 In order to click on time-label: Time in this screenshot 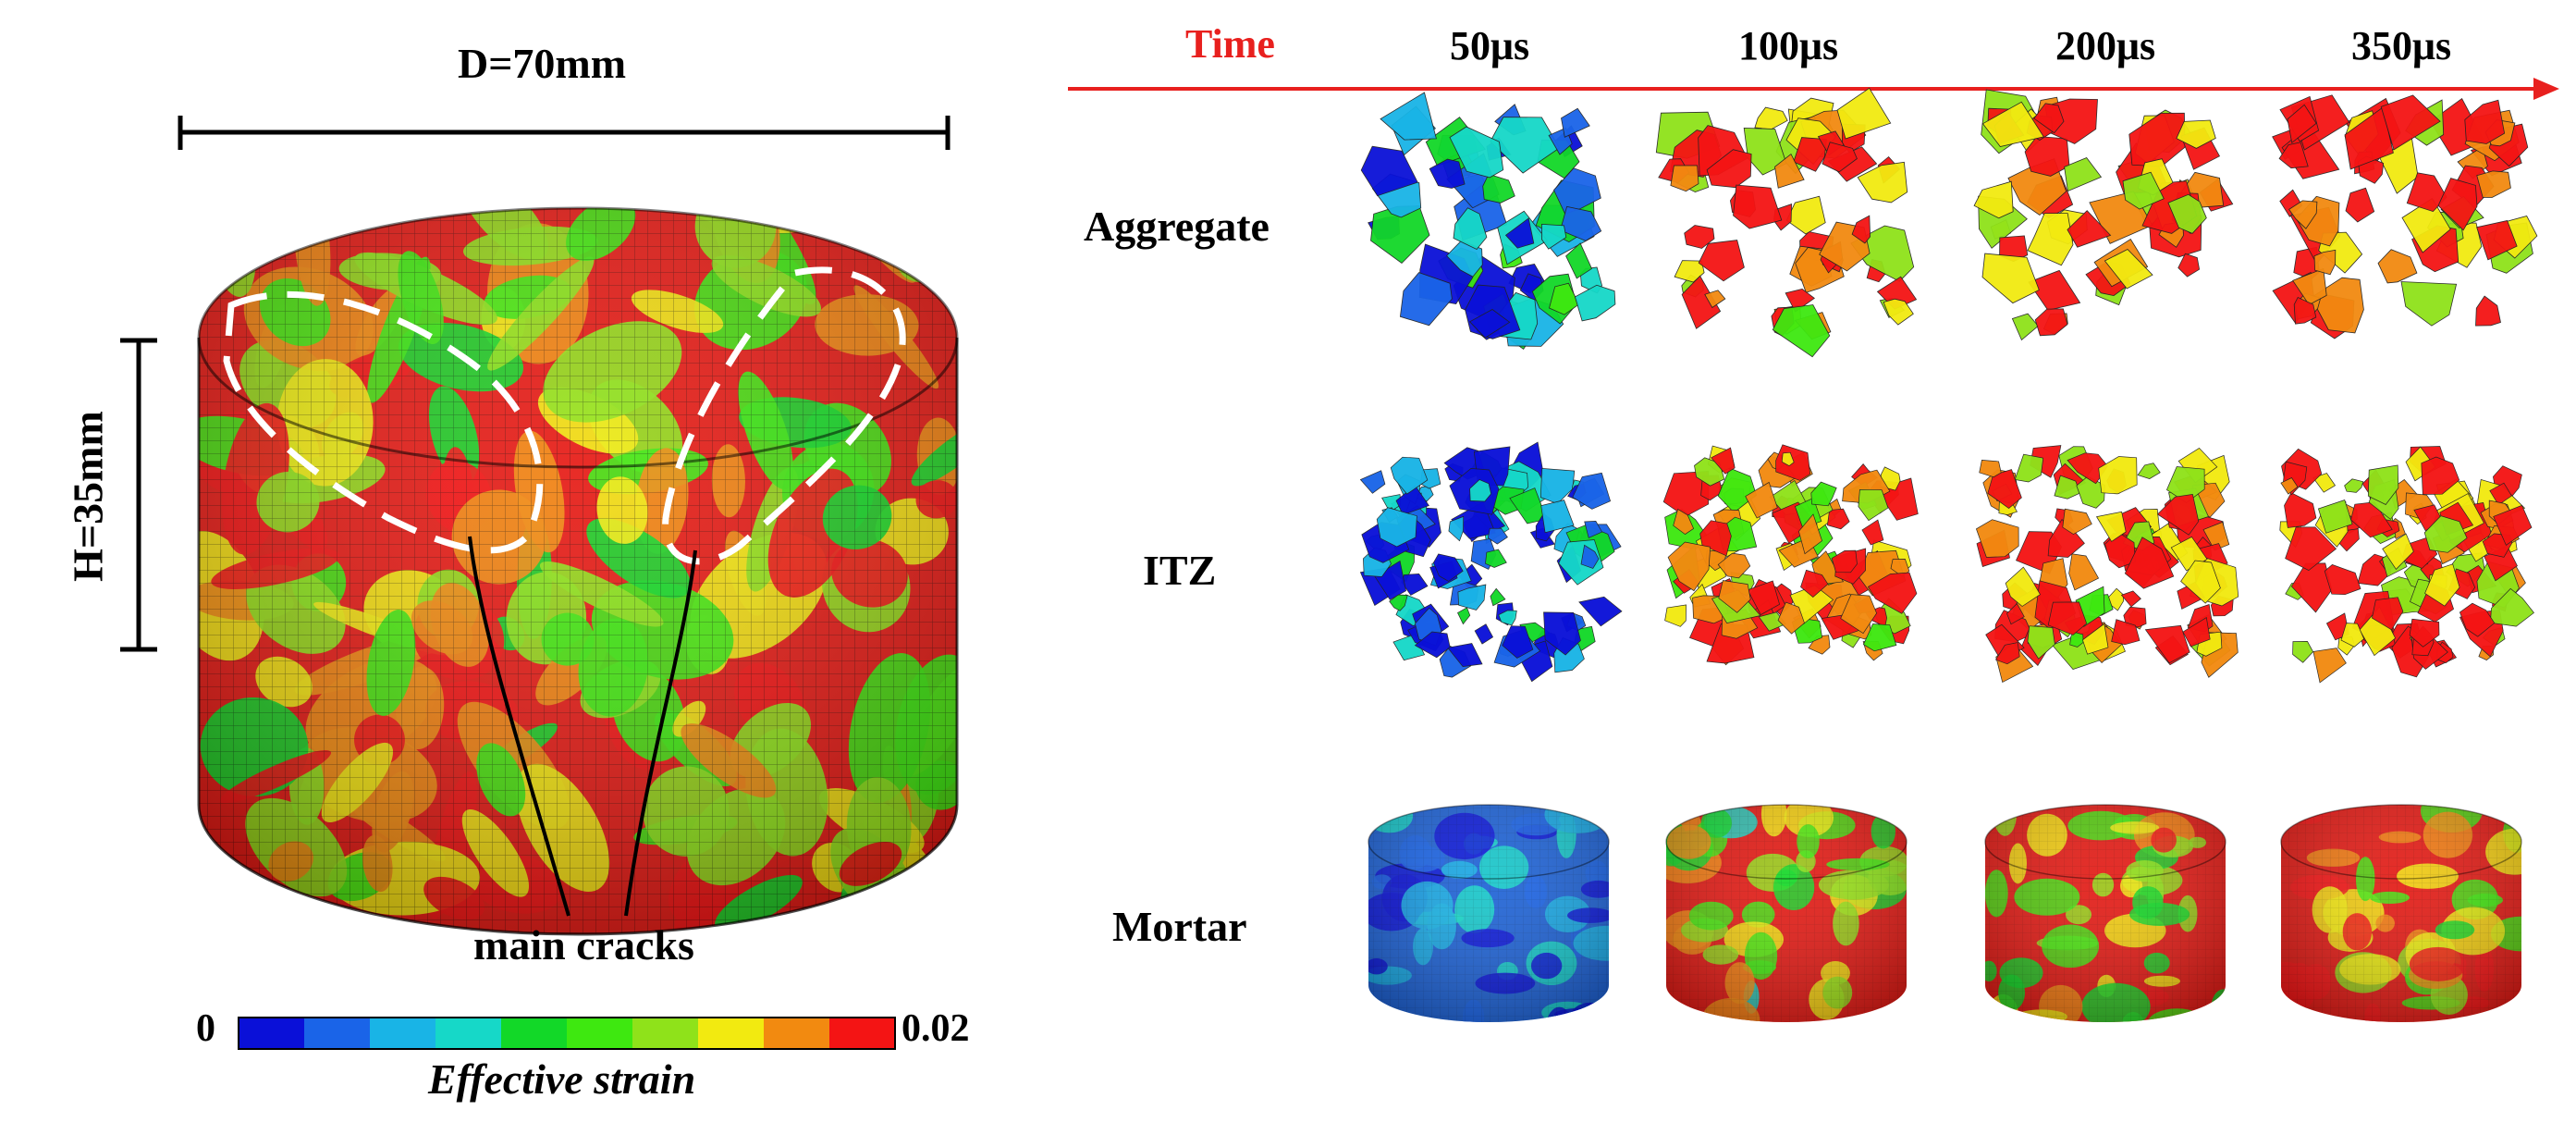, I will do `click(1230, 44)`.